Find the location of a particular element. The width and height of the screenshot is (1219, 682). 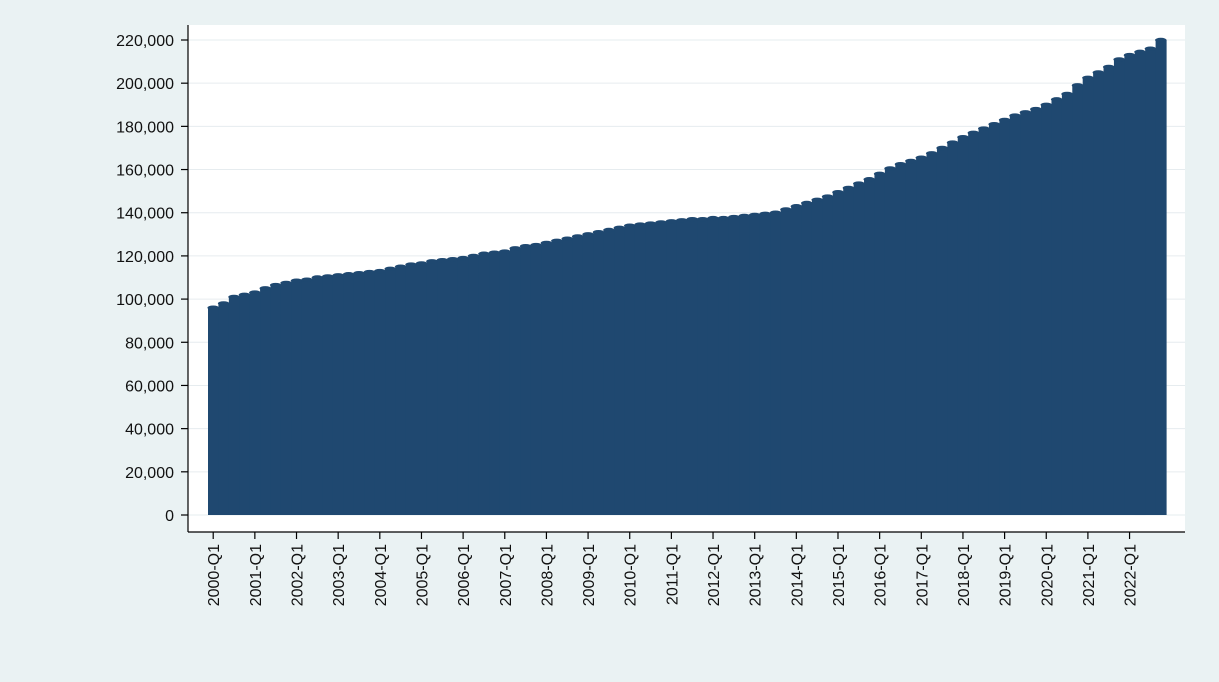

bar-cap-2018-Q3 is located at coordinates (983, 128).